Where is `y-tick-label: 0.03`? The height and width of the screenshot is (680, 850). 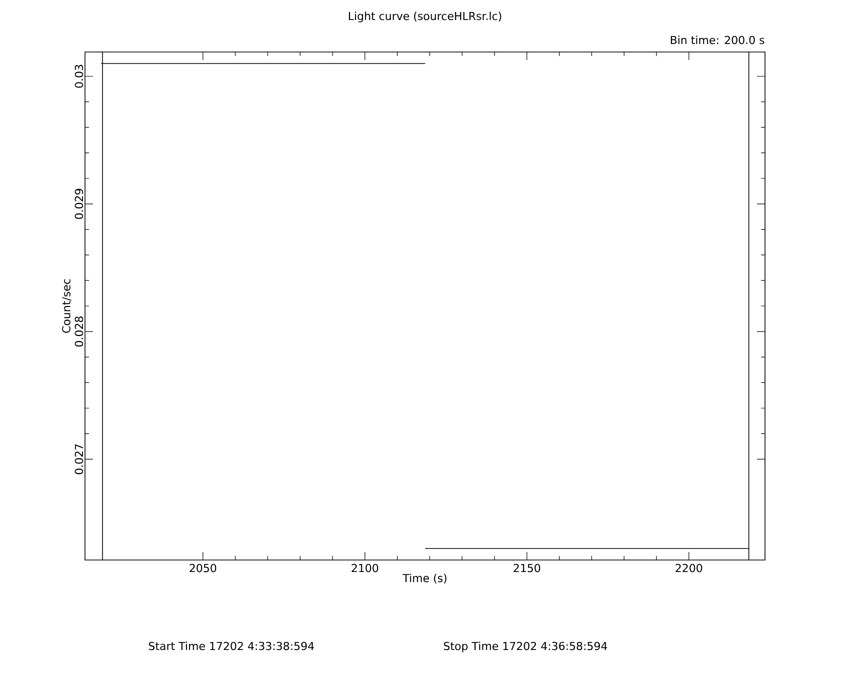 y-tick-label: 0.03 is located at coordinates (79, 76).